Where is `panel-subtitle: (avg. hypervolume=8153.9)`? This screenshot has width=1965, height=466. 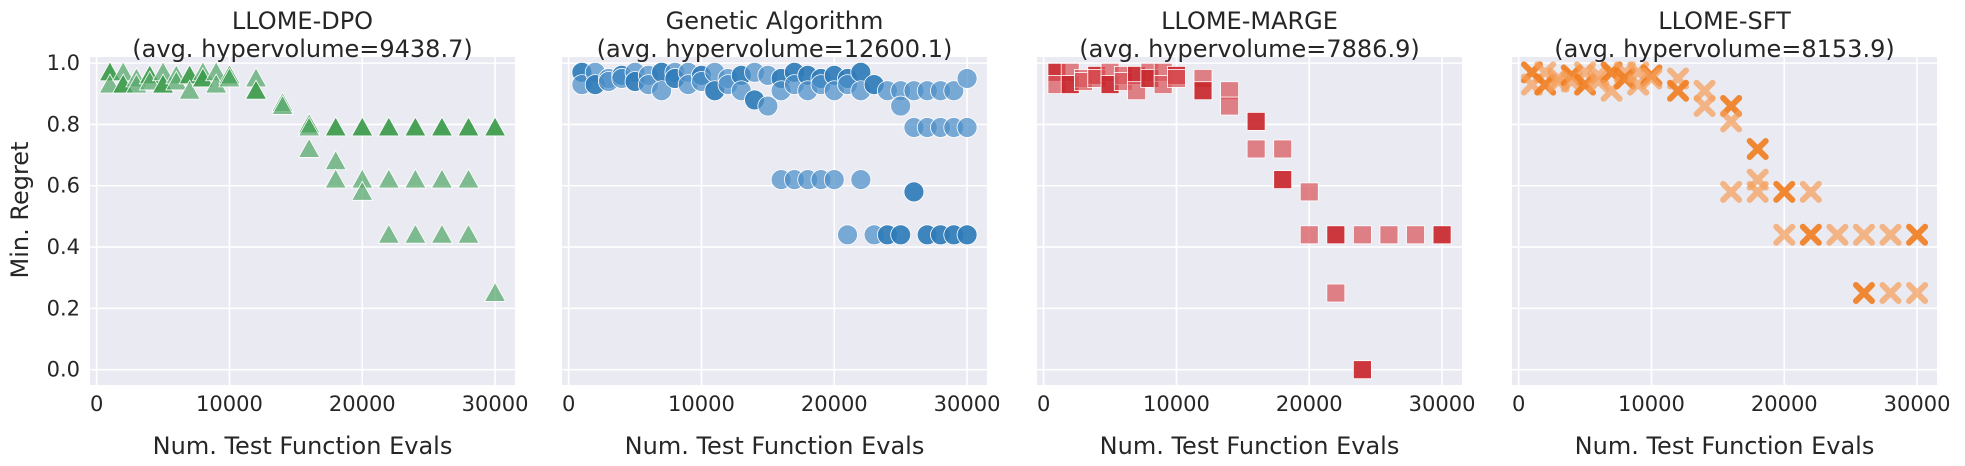
panel-subtitle: (avg. hypervolume=8153.9) is located at coordinates (1724, 49).